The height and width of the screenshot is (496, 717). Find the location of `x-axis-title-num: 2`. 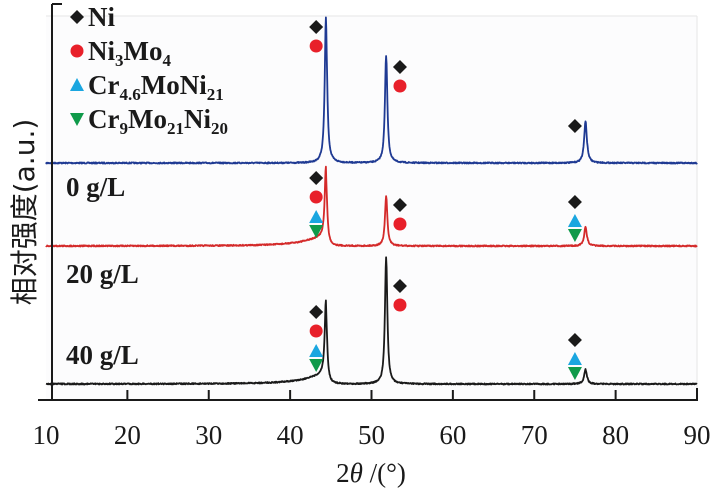

x-axis-title-num: 2 is located at coordinates (343, 473).